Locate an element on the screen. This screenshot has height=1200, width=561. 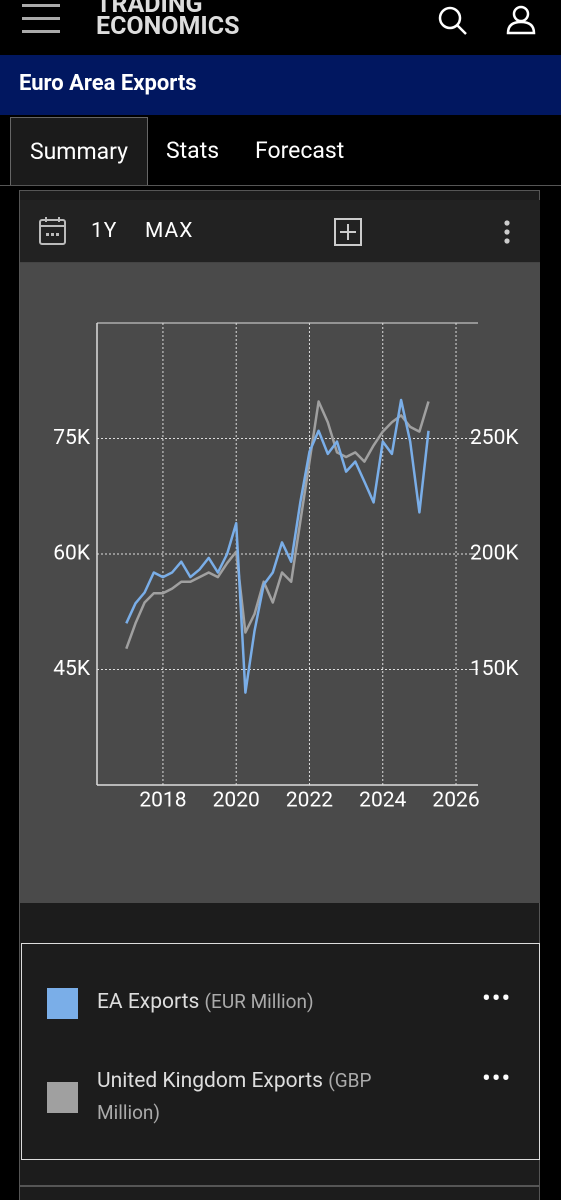
y2-tick-label: 200K is located at coordinates (494, 554).